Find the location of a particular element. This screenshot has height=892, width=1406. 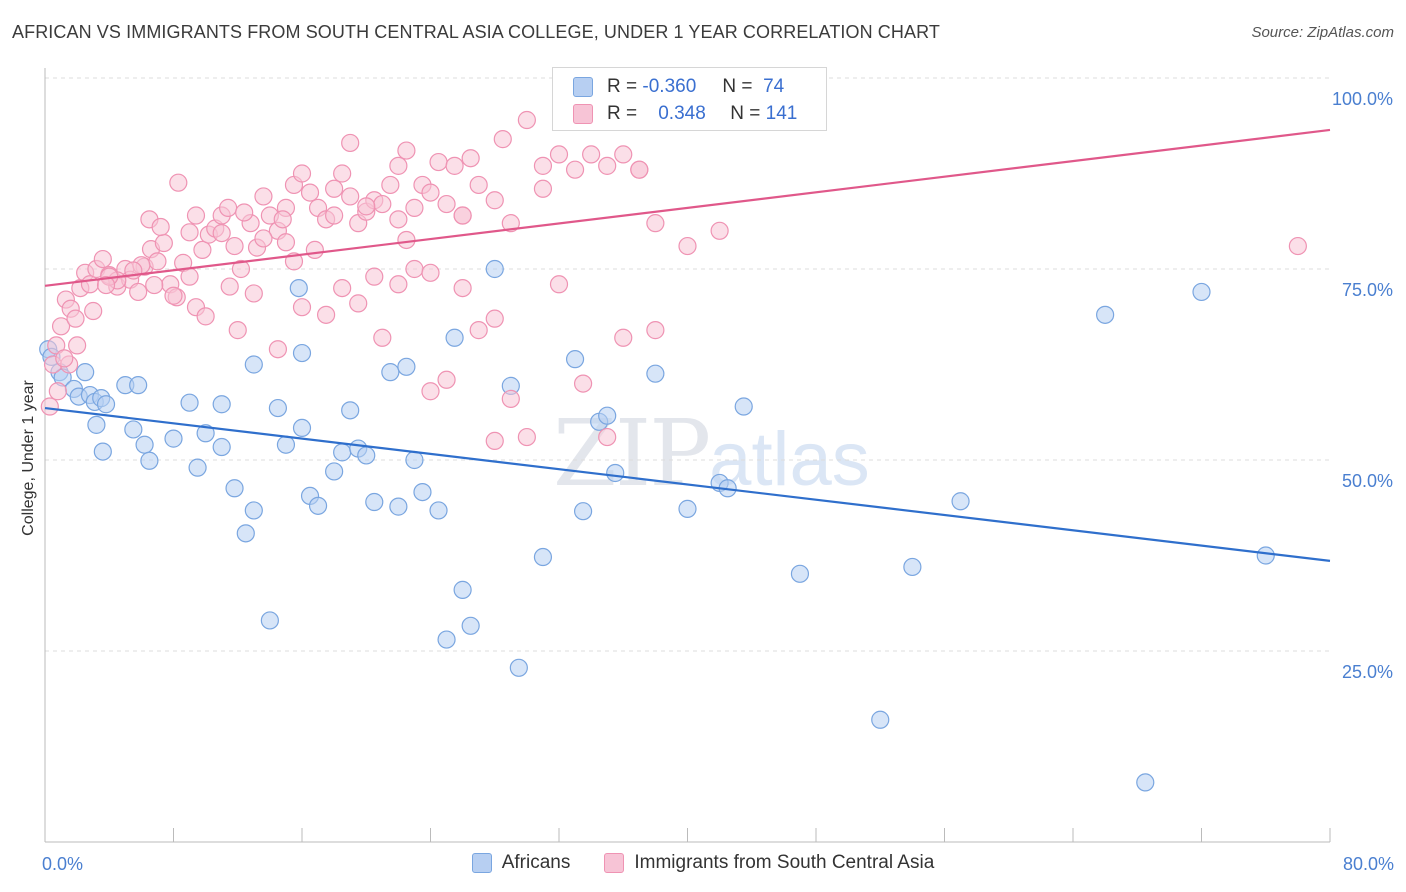

legend-item-africans: Africans is located at coordinates (520, 863).